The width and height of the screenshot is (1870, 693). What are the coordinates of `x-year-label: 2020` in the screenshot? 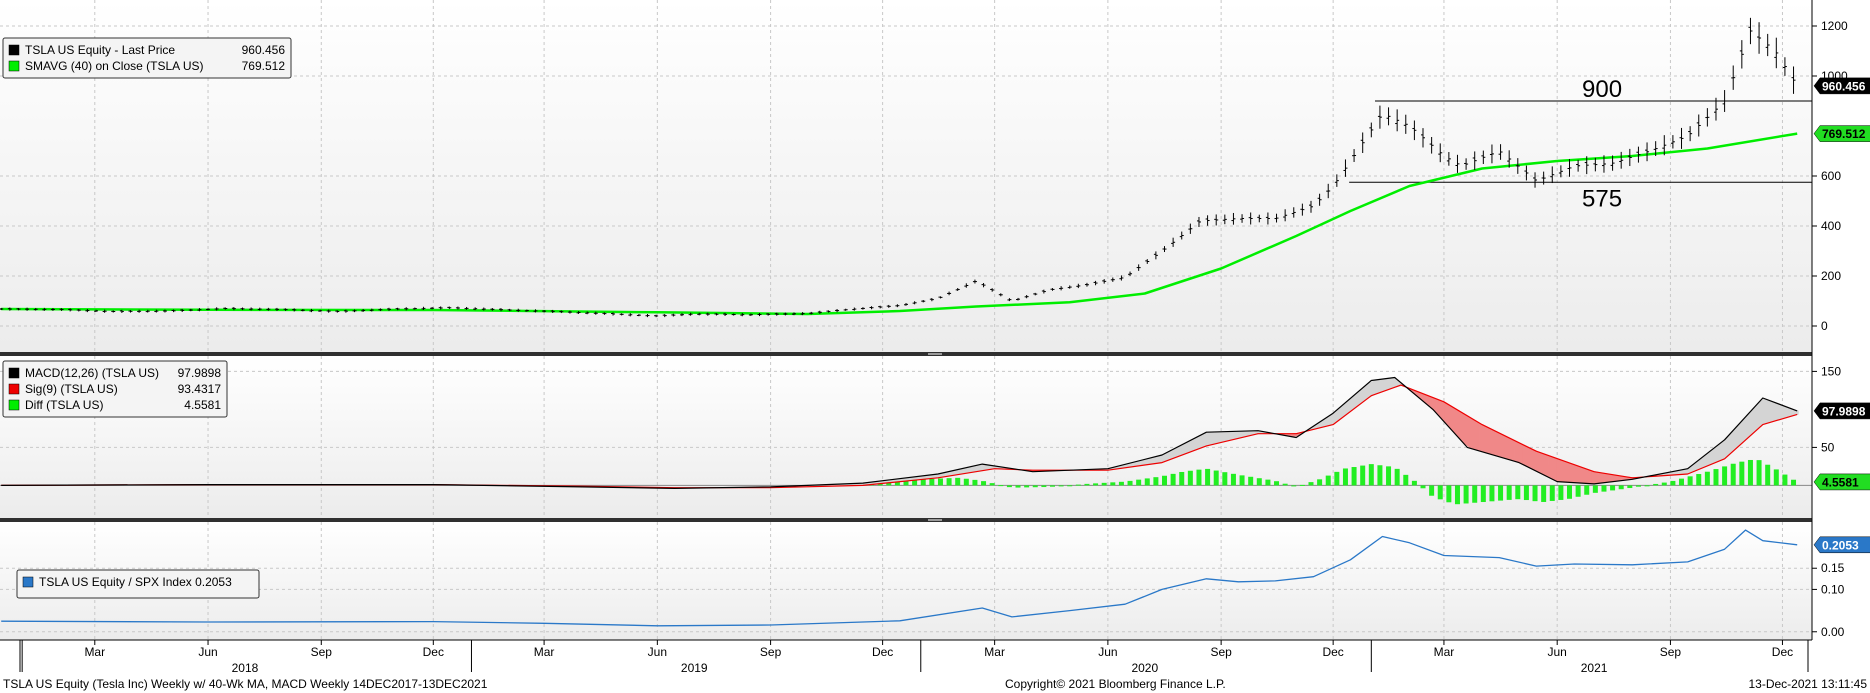 It's located at (1144, 668).